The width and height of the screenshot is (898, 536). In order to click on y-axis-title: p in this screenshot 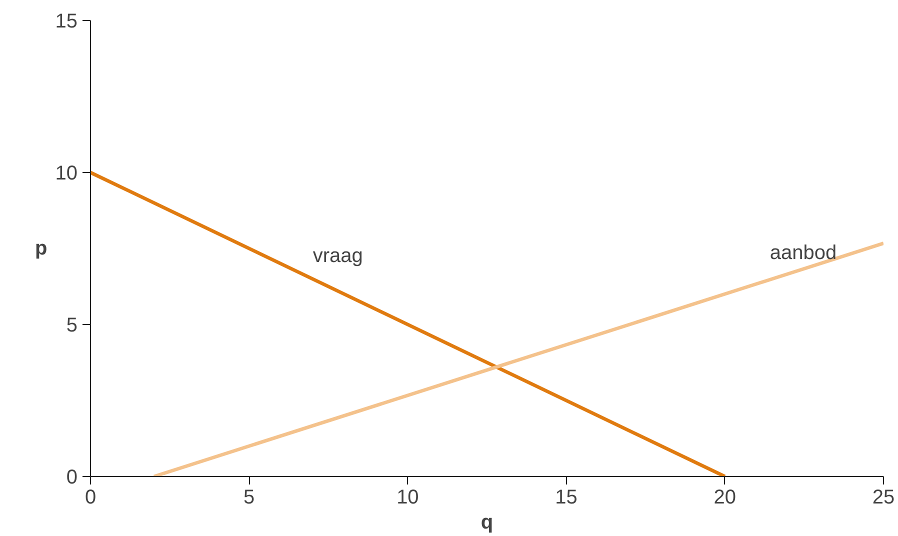, I will do `click(41, 249)`.